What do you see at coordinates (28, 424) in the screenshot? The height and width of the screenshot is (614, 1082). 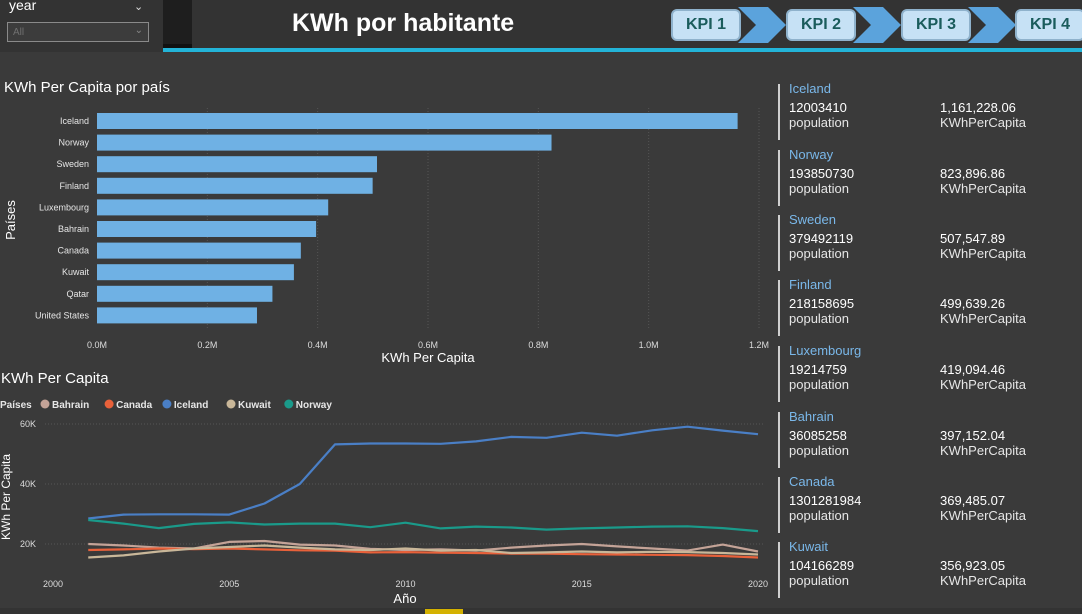 I see `line-y-tick-label: 60K` at bounding box center [28, 424].